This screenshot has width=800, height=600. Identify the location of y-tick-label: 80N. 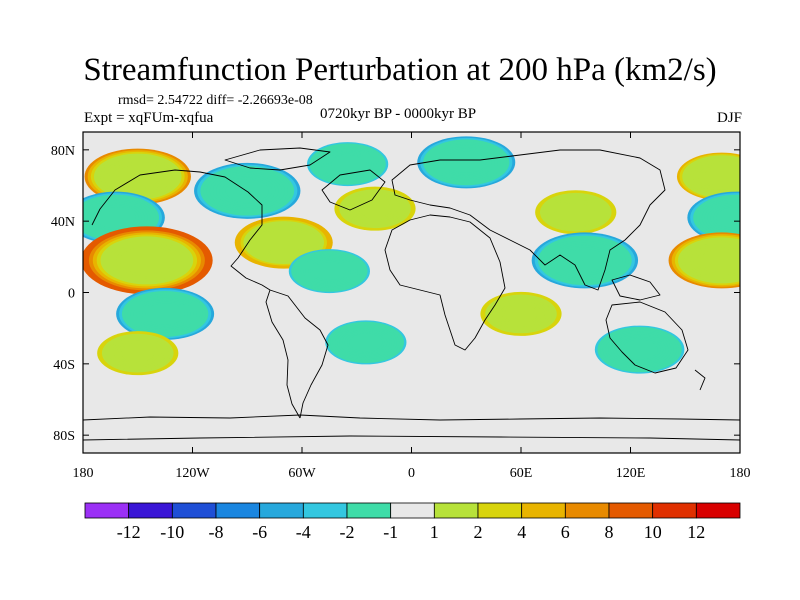
(63, 151).